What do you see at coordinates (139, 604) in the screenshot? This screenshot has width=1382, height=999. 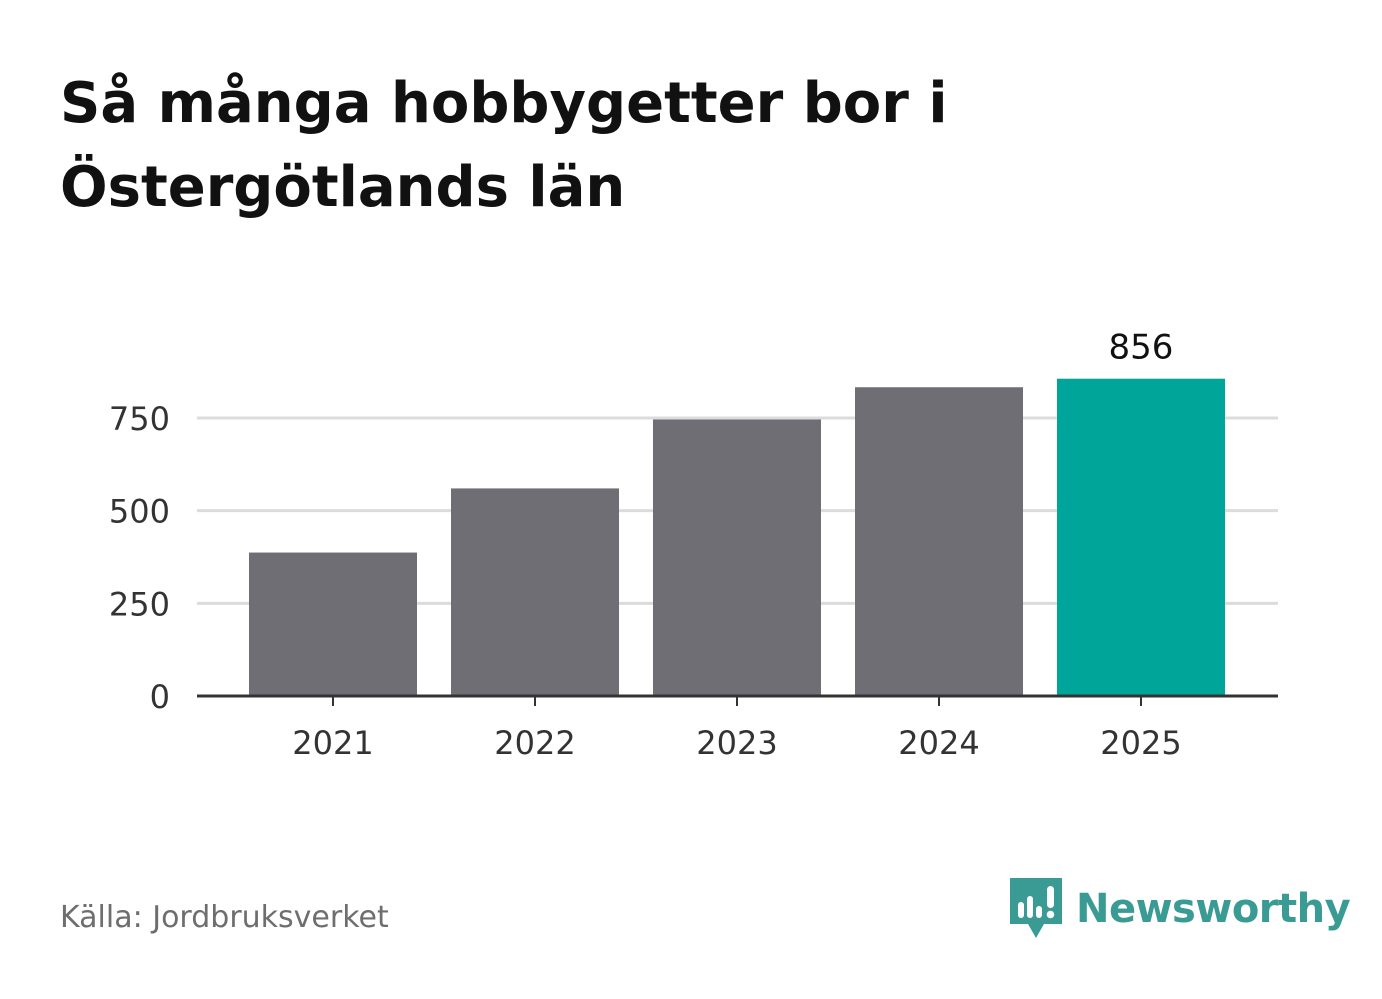 I see `y-tick-label: 250` at bounding box center [139, 604].